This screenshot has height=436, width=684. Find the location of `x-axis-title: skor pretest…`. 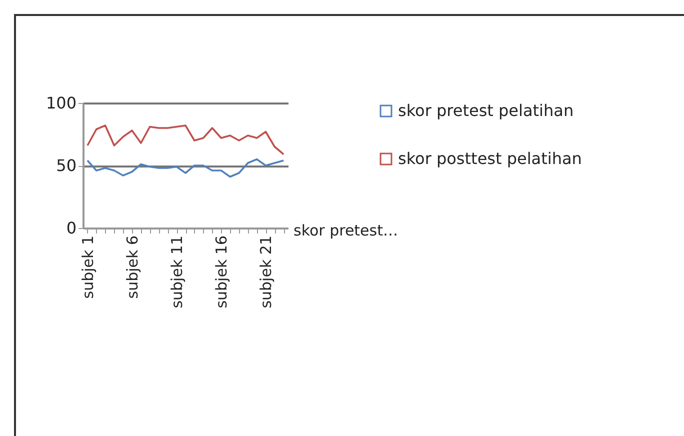

x-axis-title: skor pretest… is located at coordinates (346, 231).